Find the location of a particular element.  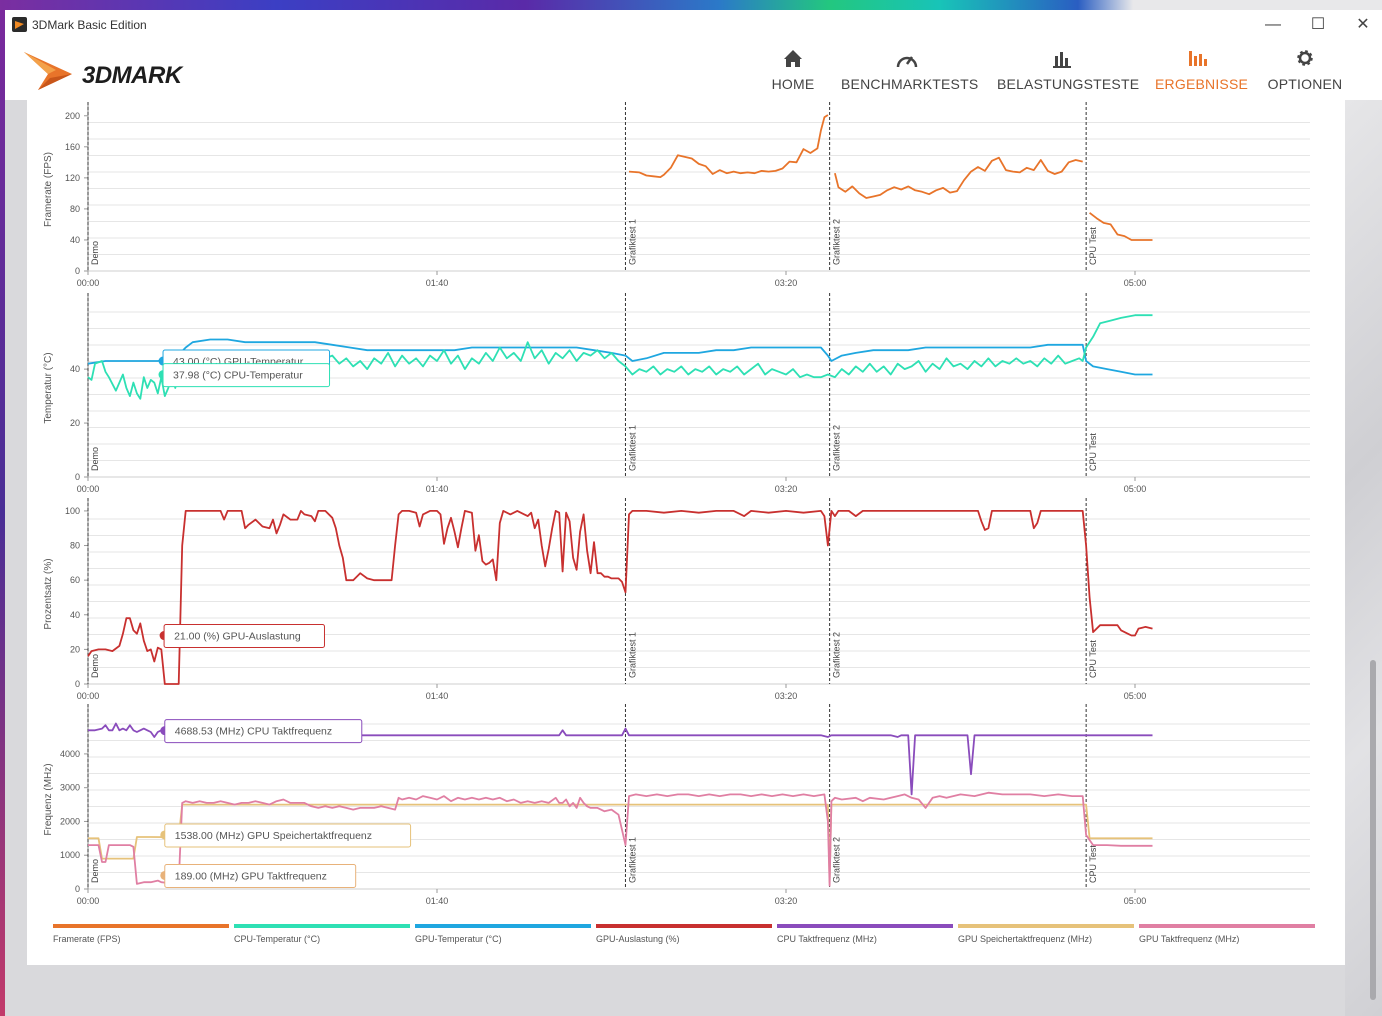

tooltip-label: 37.98 (°C) CPU-Temperatur is located at coordinates (238, 376).